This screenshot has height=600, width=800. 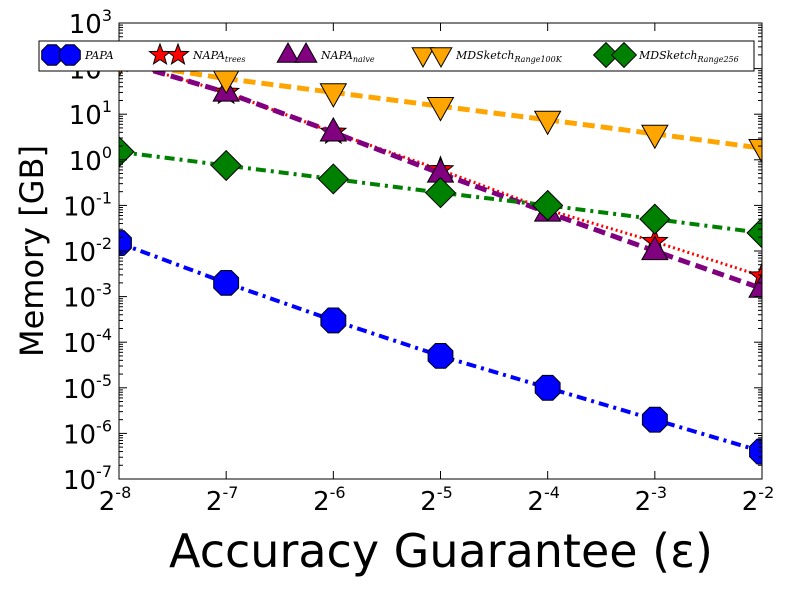 I want to click on legend-entry-0: PAPA, so click(x=77, y=55).